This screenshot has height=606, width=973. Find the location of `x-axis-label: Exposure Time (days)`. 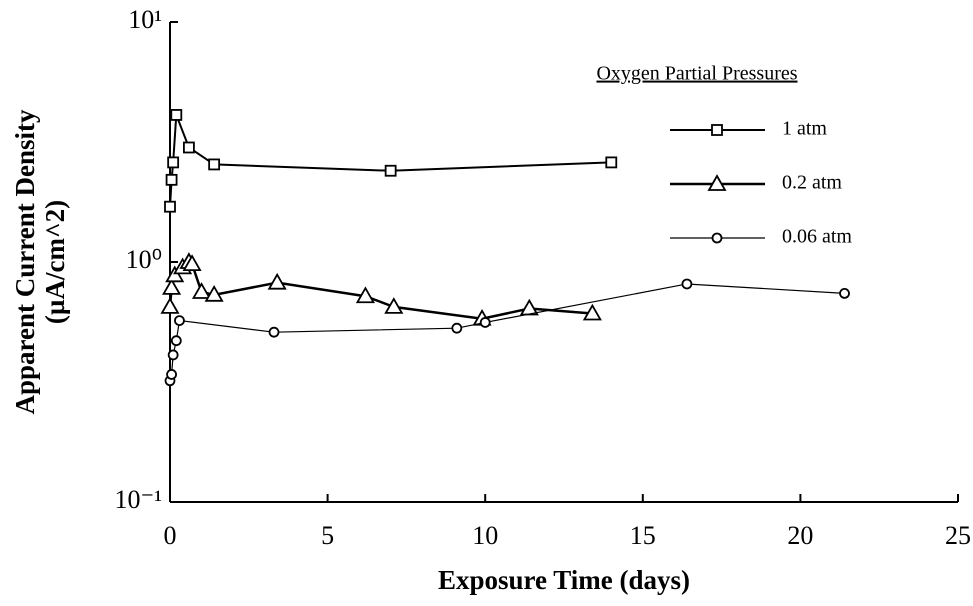

x-axis-label: Exposure Time (days) is located at coordinates (564, 580).